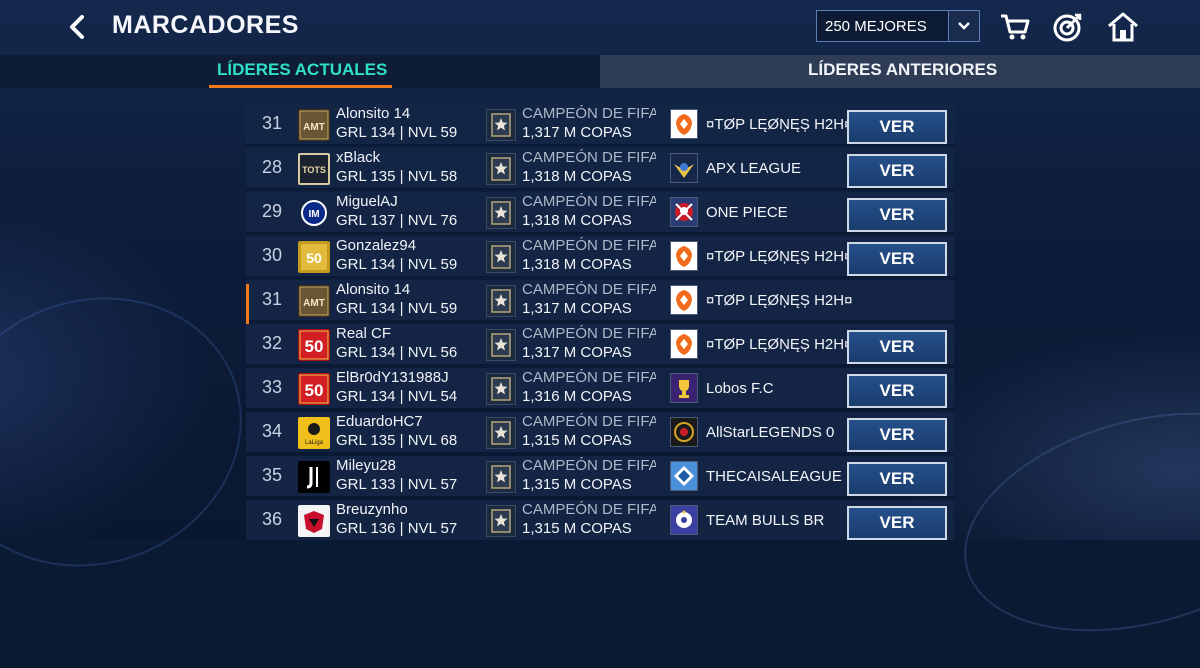 Image resolution: width=1200 pixels, height=668 pixels. What do you see at coordinates (272, 343) in the screenshot?
I see `rank-number: 32` at bounding box center [272, 343].